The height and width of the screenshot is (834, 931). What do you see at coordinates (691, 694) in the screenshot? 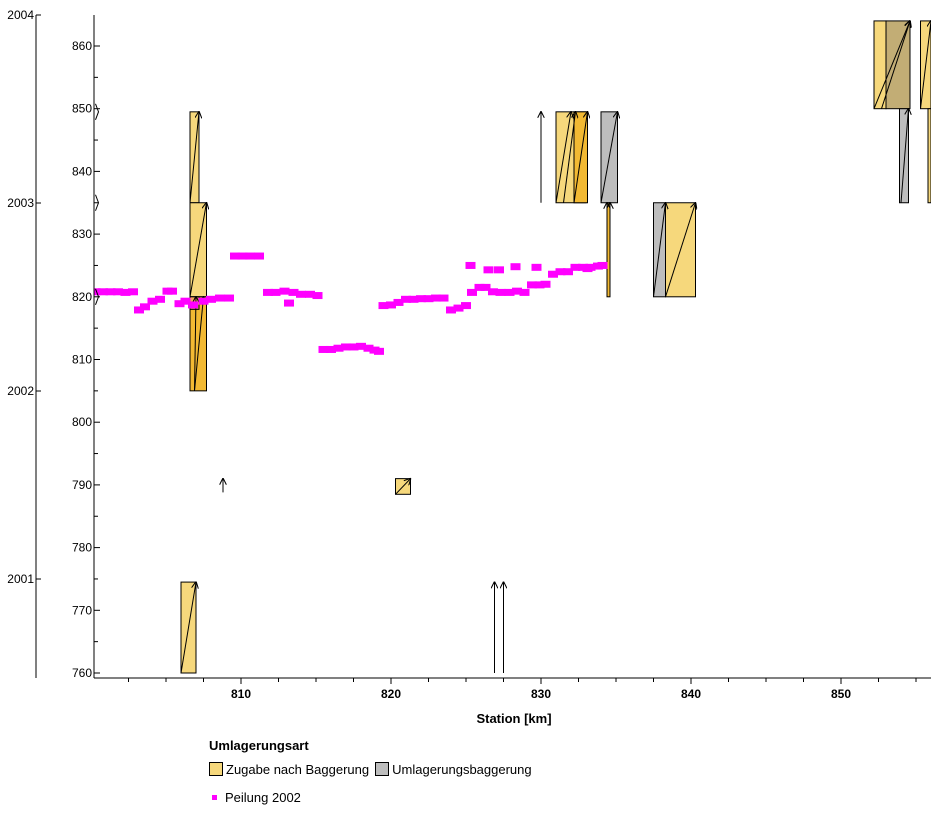
I see `x-tick-label-840: 840` at bounding box center [691, 694].